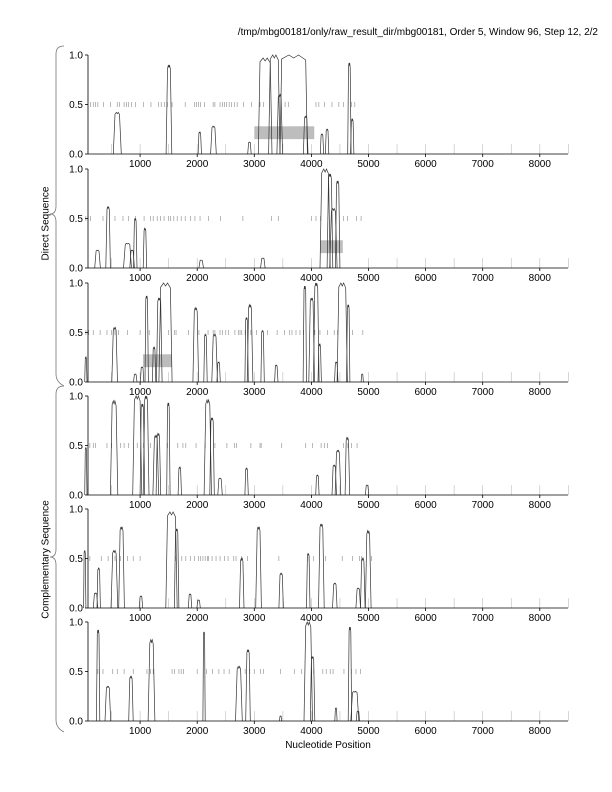  I want to click on x-axis-label: Nucleotide Position, so click(328, 745).